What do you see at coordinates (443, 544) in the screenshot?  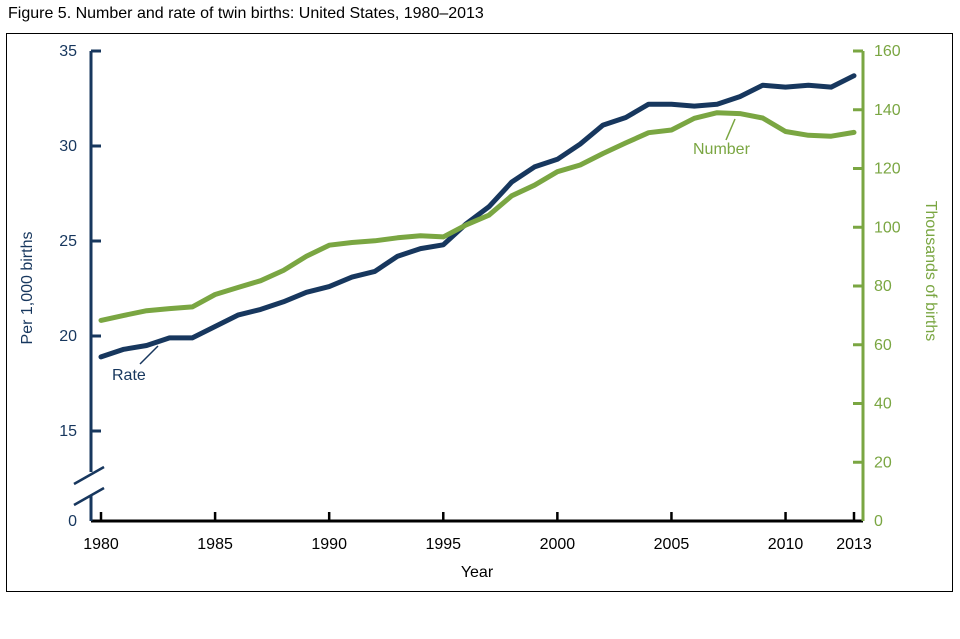 I see `x-tick-label: 1995` at bounding box center [443, 544].